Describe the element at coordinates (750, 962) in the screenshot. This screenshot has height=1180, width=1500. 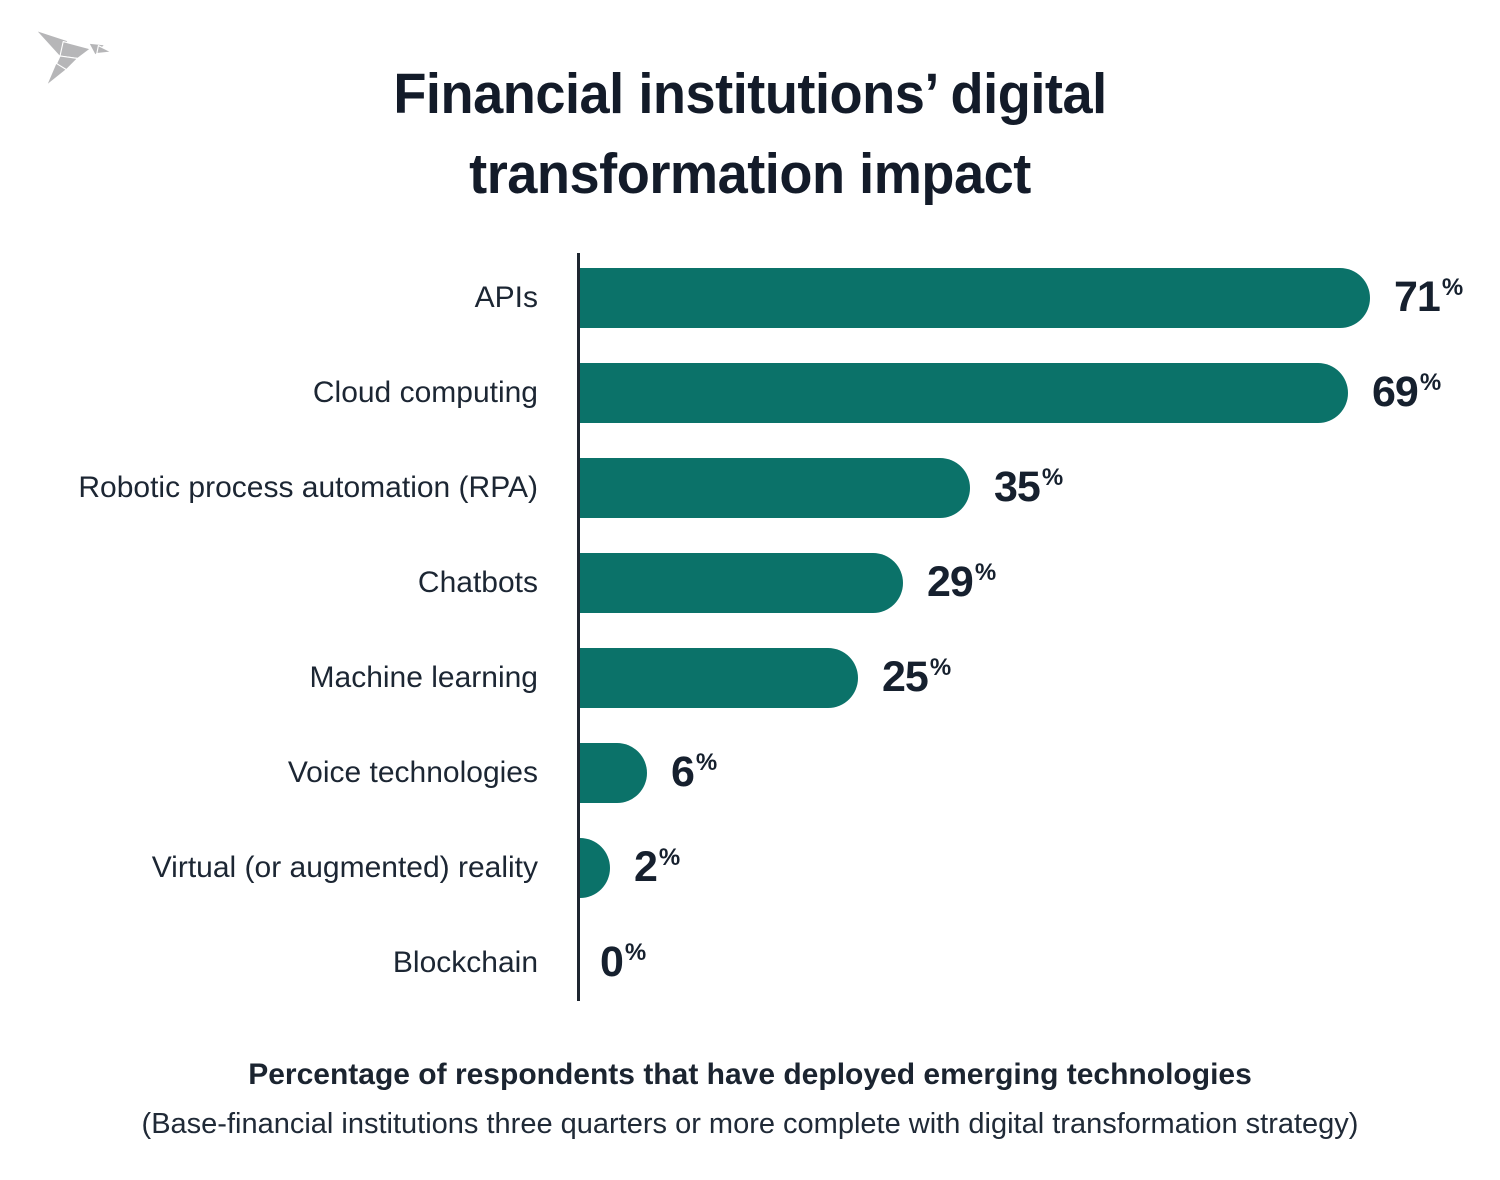
I see `chart-row: Blockchain 0%` at that location.